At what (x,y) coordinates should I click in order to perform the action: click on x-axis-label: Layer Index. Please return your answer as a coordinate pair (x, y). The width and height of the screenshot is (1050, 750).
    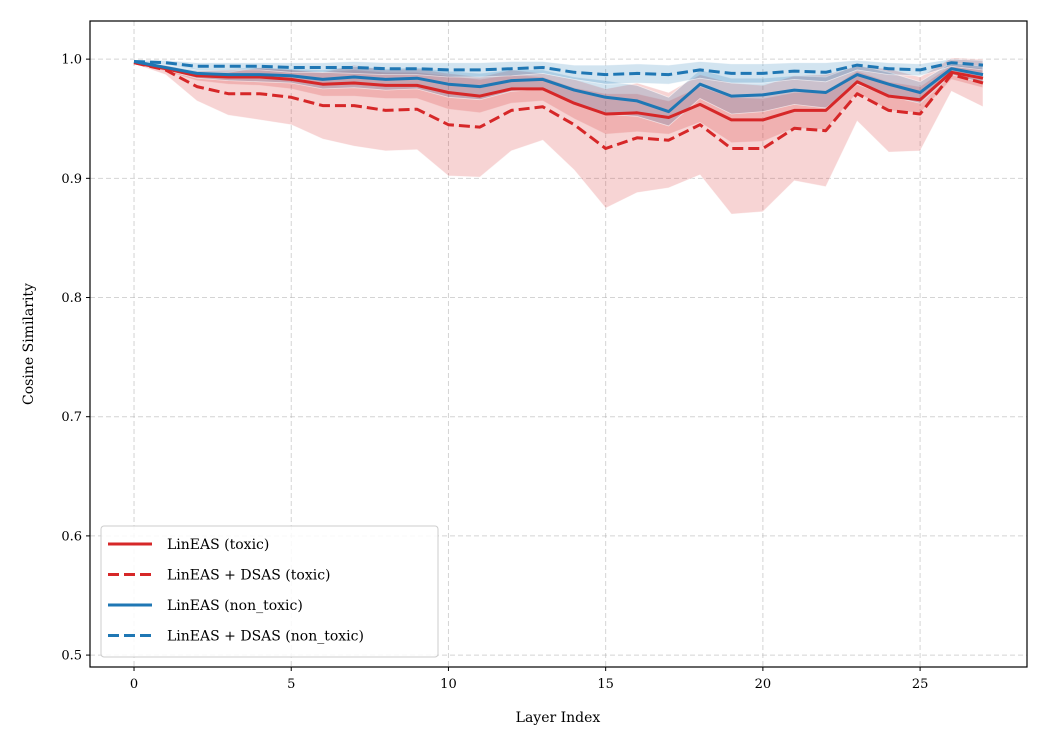
    Looking at the image, I should click on (558, 718).